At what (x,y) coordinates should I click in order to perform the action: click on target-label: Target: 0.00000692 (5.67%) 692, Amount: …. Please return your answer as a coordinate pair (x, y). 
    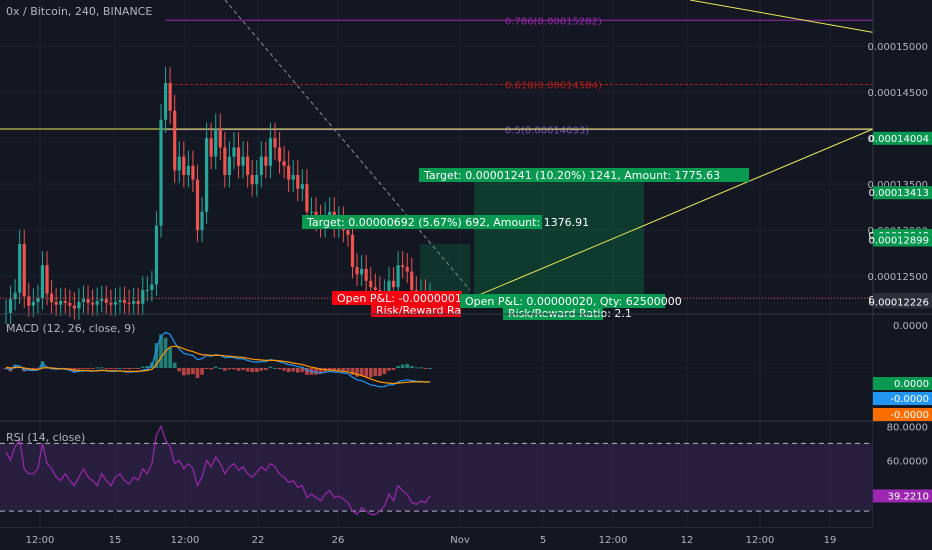
    Looking at the image, I should click on (447, 222).